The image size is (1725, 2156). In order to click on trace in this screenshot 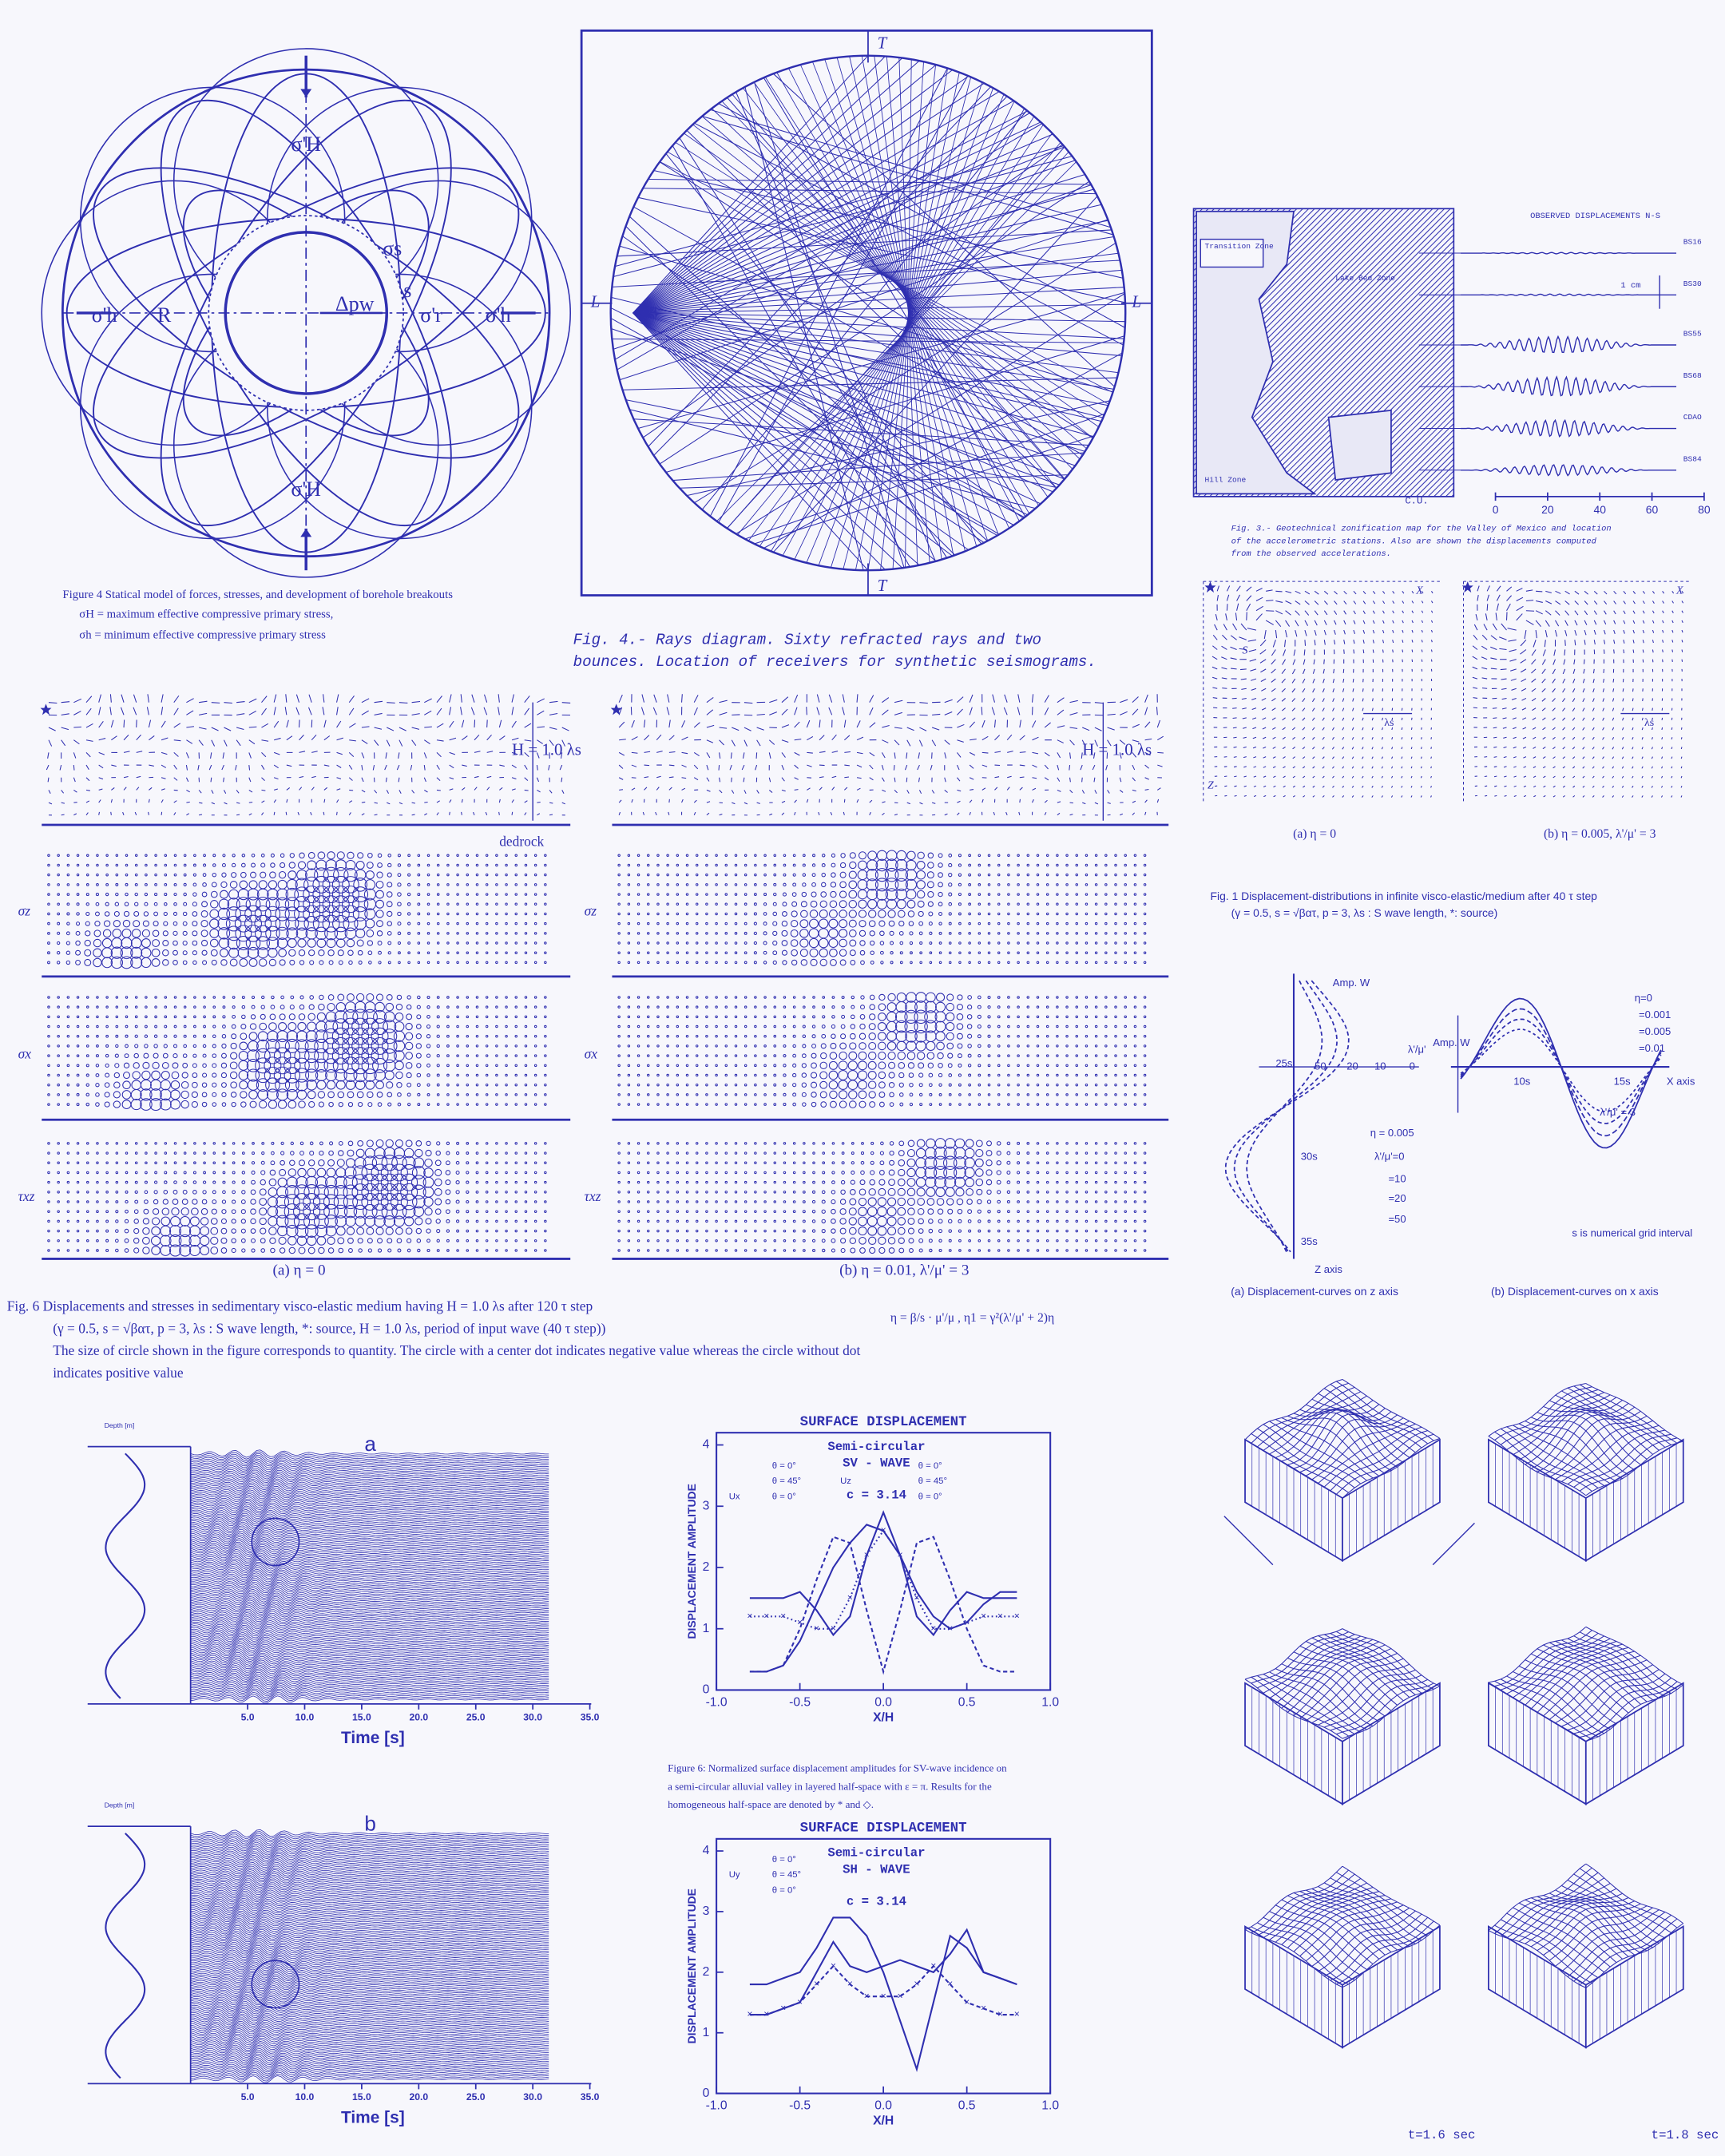, I will do `click(1569, 253)`.